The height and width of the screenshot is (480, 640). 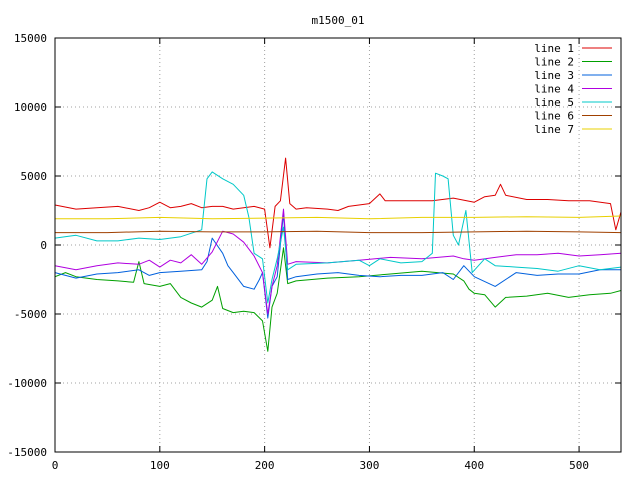 I want to click on y-tick-label: 0, so click(x=43, y=245).